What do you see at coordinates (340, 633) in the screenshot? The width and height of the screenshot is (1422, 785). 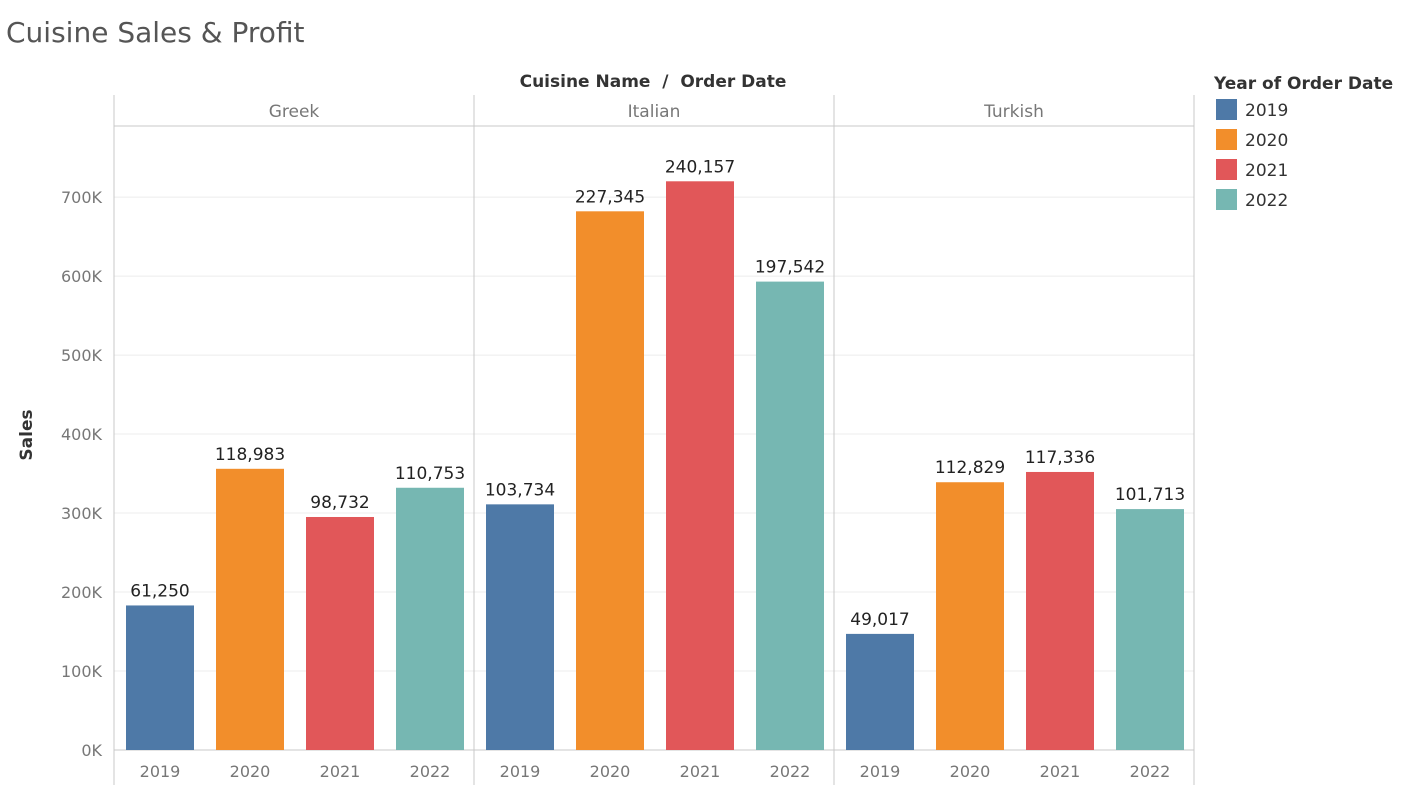 I see `bar-greek-2021` at bounding box center [340, 633].